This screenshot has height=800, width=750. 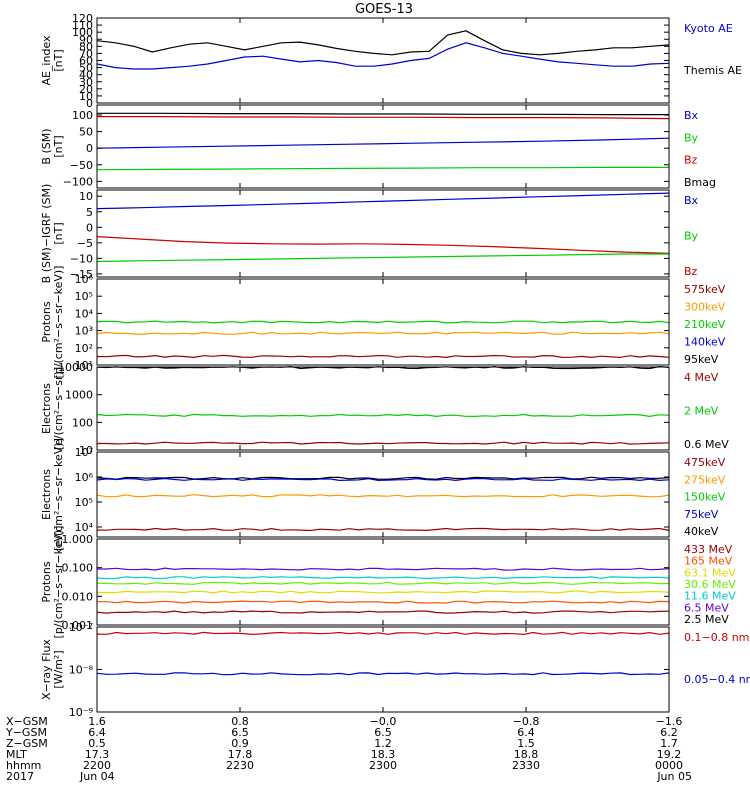 What do you see at coordinates (97, 776) in the screenshot?
I see `orbit-value: Jun 04` at bounding box center [97, 776].